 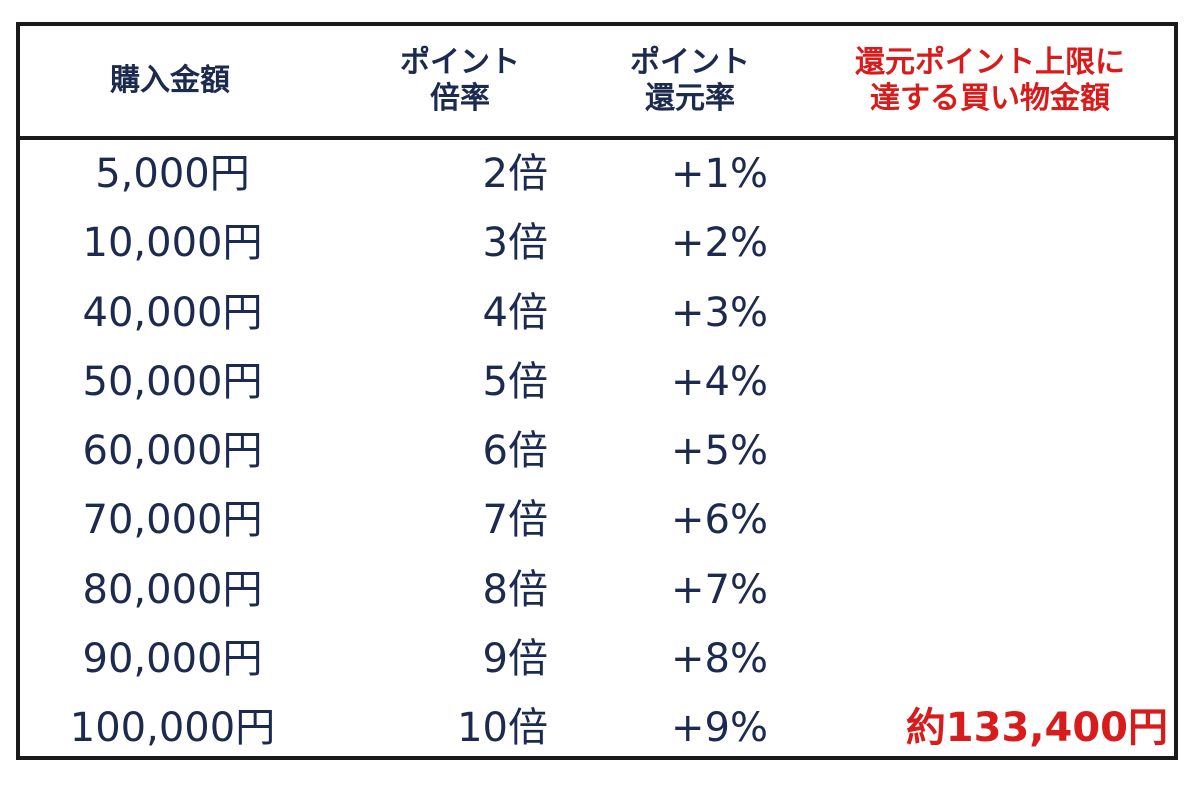 What do you see at coordinates (597, 520) in the screenshot?
I see `table-row: 70,000円 7倍 +6%` at bounding box center [597, 520].